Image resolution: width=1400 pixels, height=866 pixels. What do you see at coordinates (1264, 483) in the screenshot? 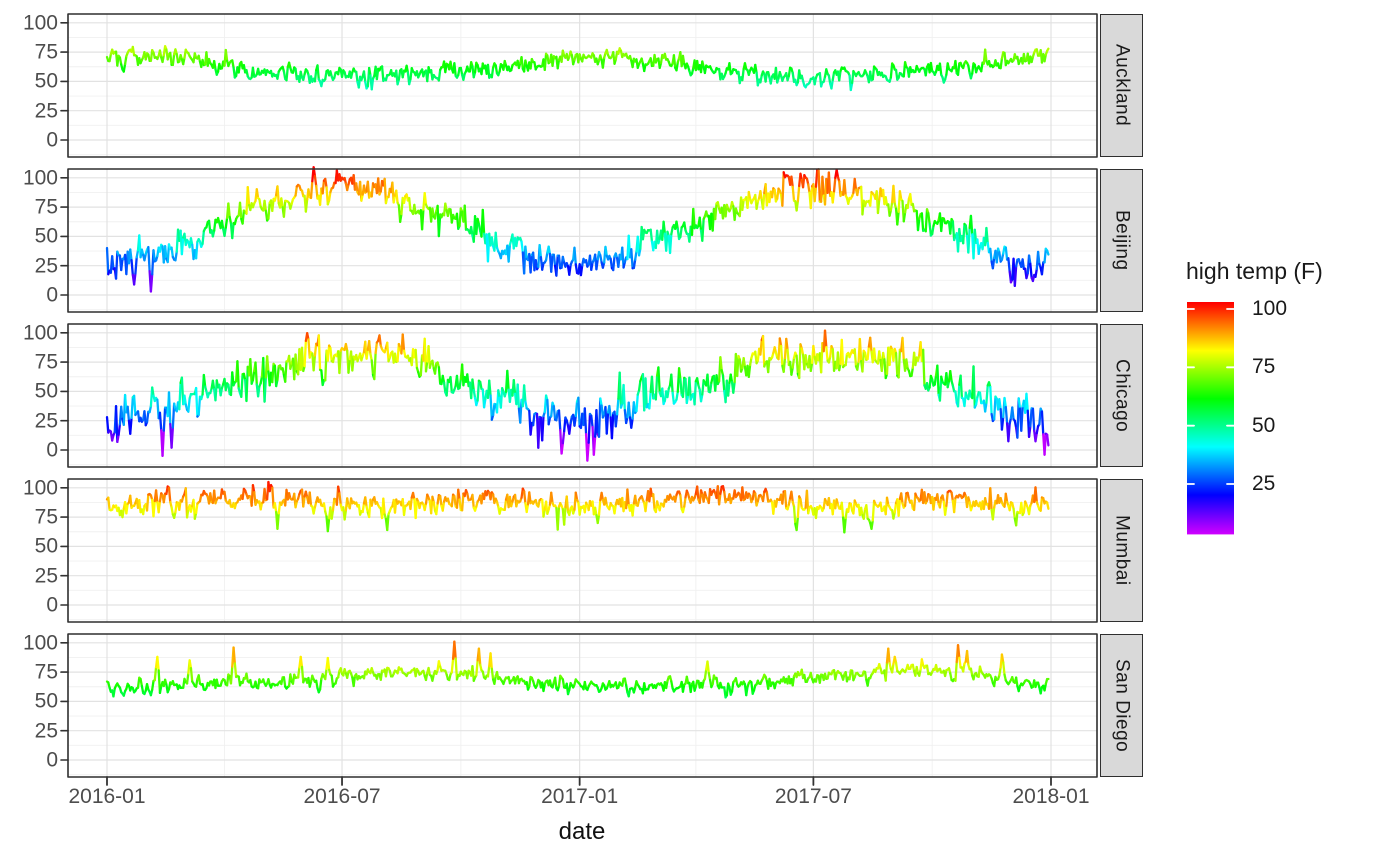
I see `legend-tick-label: 25` at bounding box center [1264, 483].